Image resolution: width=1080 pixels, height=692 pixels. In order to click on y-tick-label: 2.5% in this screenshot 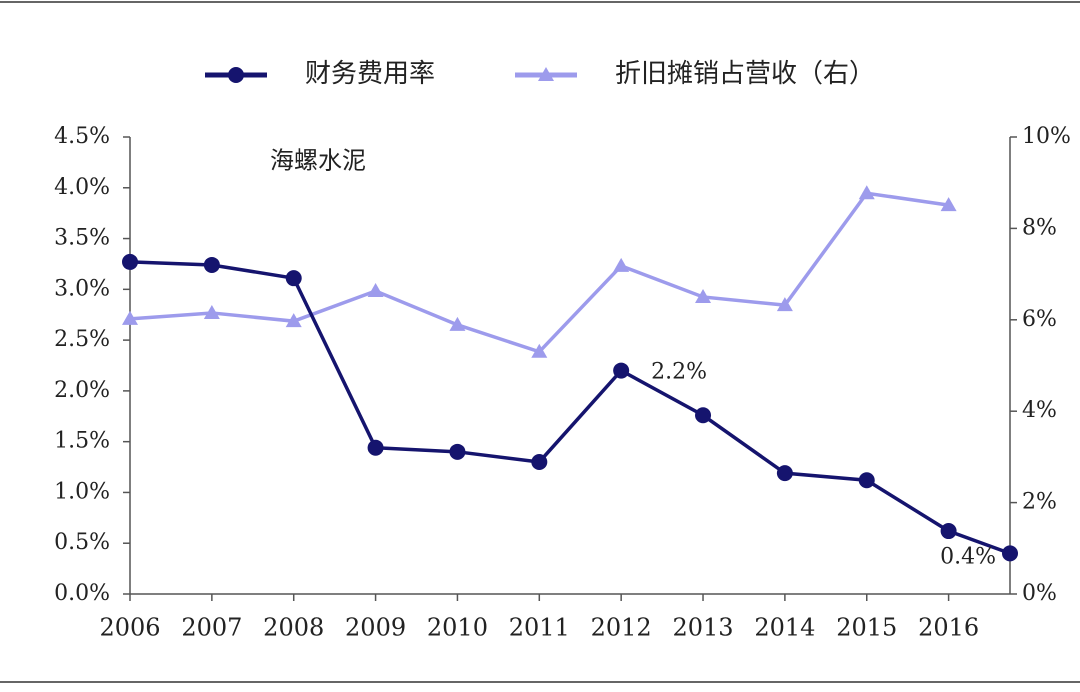, I will do `click(82, 339)`.